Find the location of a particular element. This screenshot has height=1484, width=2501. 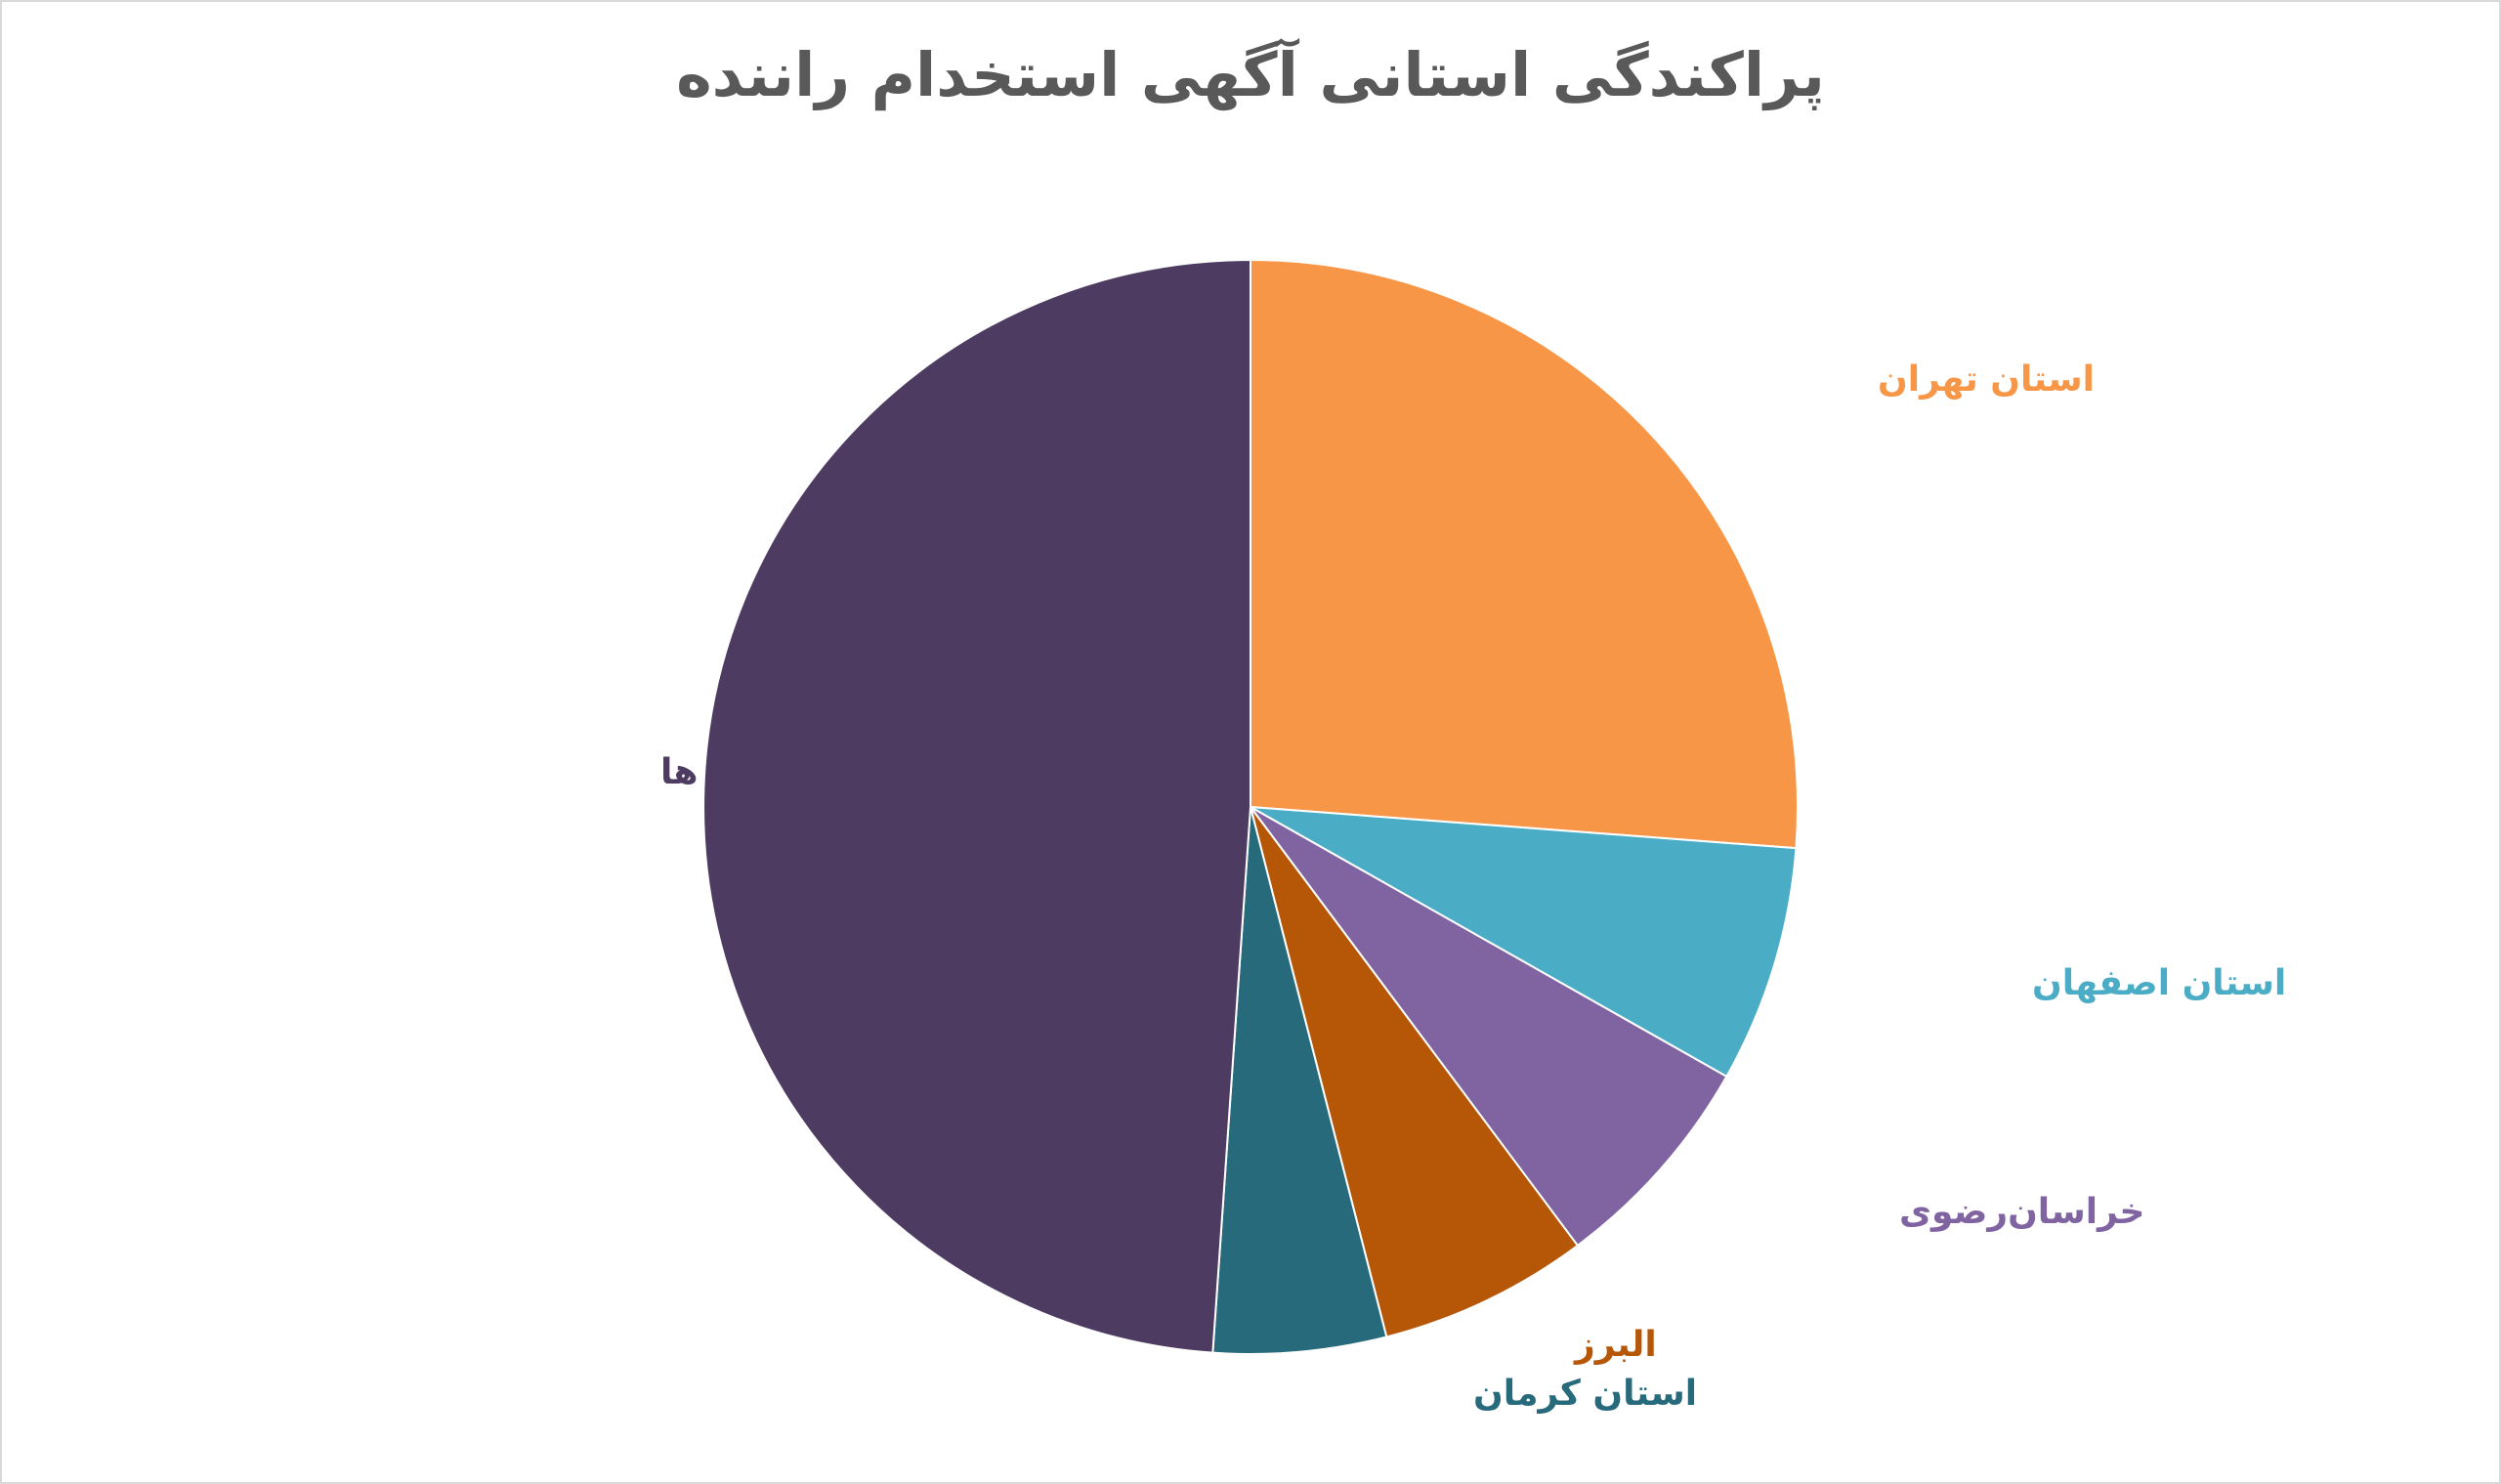

slice-label-2: استان اصفهان is located at coordinates (2159, 983).